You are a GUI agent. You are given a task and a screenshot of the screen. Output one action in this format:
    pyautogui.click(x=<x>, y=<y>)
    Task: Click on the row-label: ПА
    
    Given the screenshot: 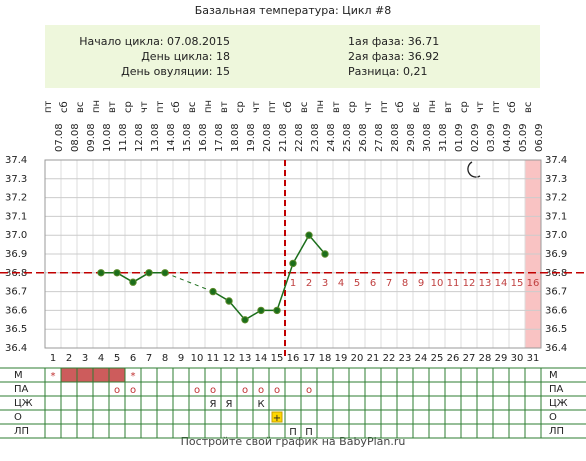 What is the action you would take?
    pyautogui.click(x=556, y=389)
    